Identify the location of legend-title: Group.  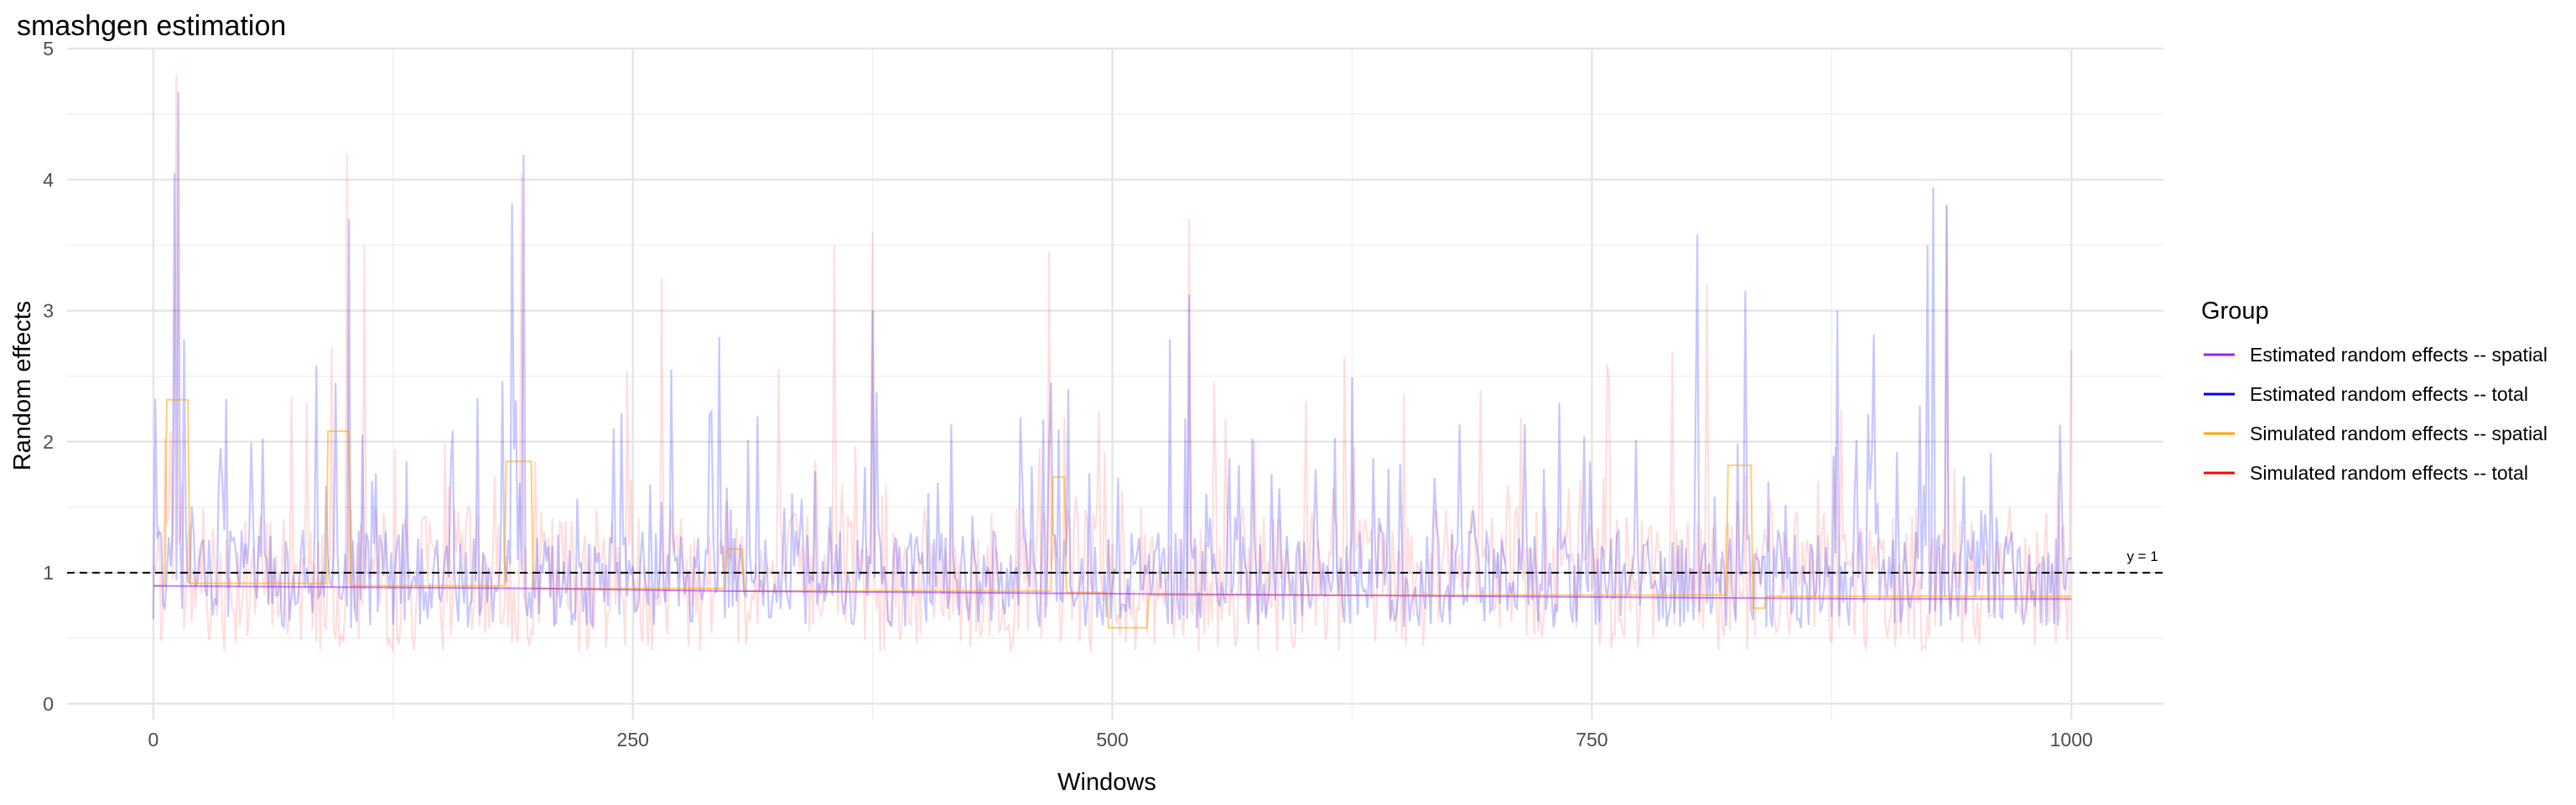
(2235, 311).